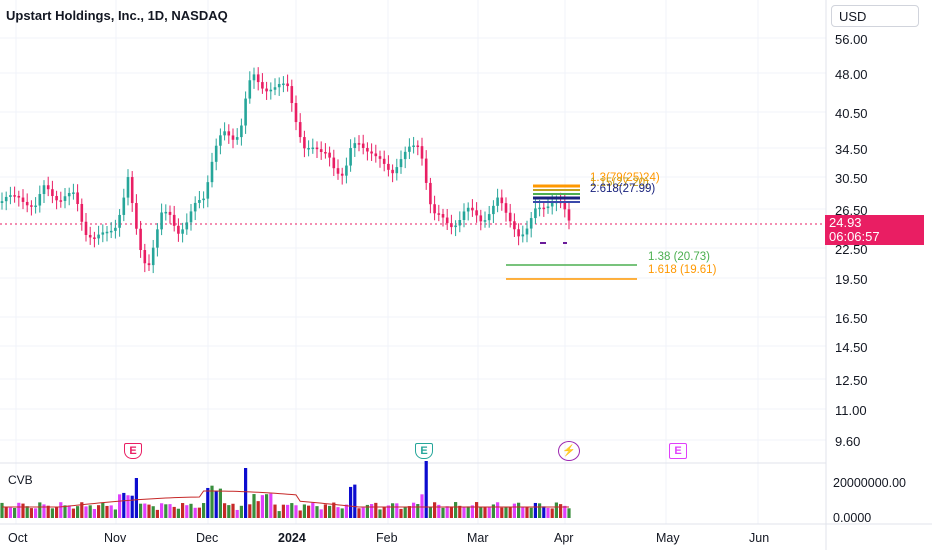  Describe the element at coordinates (117, 15) in the screenshot. I see `symbol-title: Upstart Holdings, Inc., 1D, NASDAQ` at that location.